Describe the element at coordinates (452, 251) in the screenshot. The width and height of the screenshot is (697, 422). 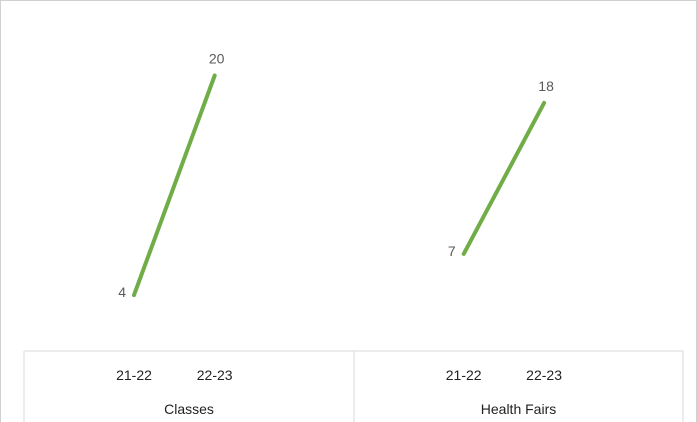
I see `data-label: 7` at that location.